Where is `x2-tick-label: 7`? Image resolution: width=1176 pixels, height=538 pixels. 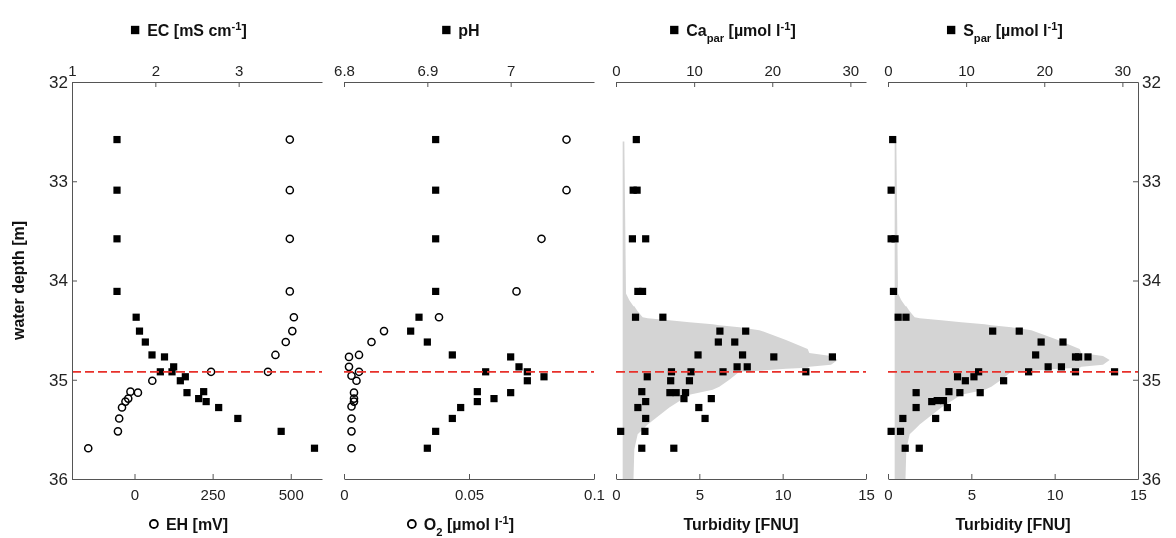 x2-tick-label: 7 is located at coordinates (511, 70).